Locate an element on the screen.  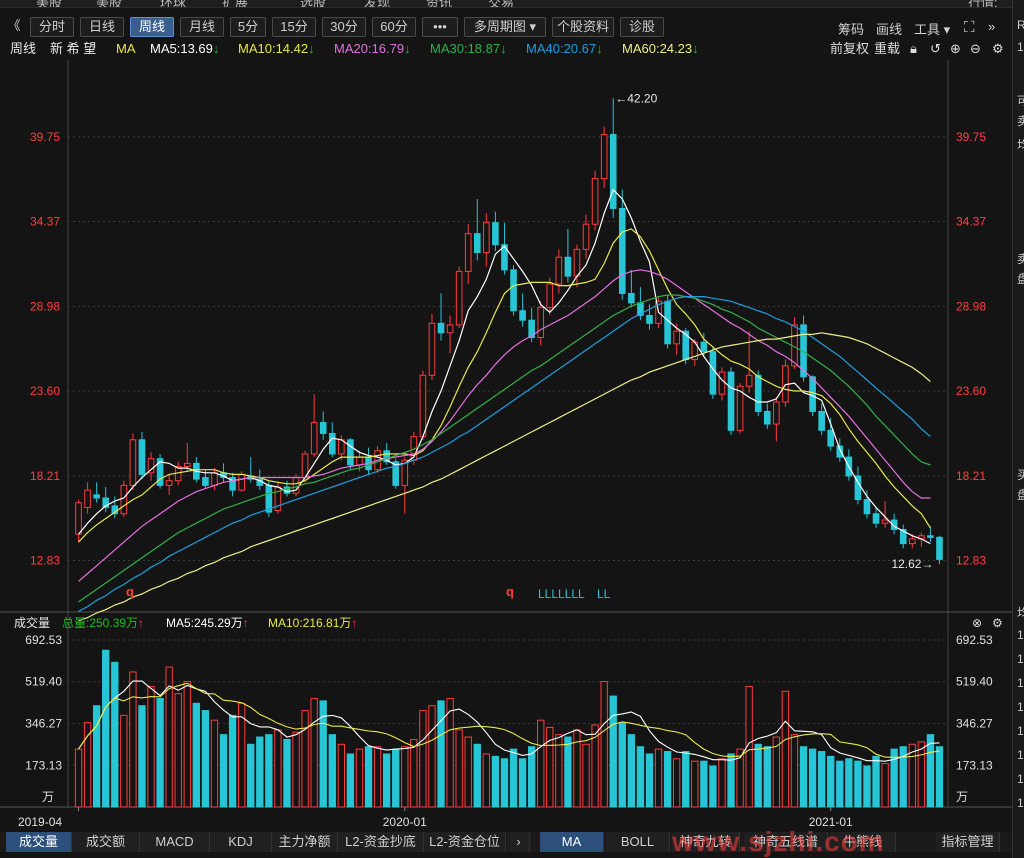
ma40-value: MA40:20.67↓ is located at coordinates (564, 48).